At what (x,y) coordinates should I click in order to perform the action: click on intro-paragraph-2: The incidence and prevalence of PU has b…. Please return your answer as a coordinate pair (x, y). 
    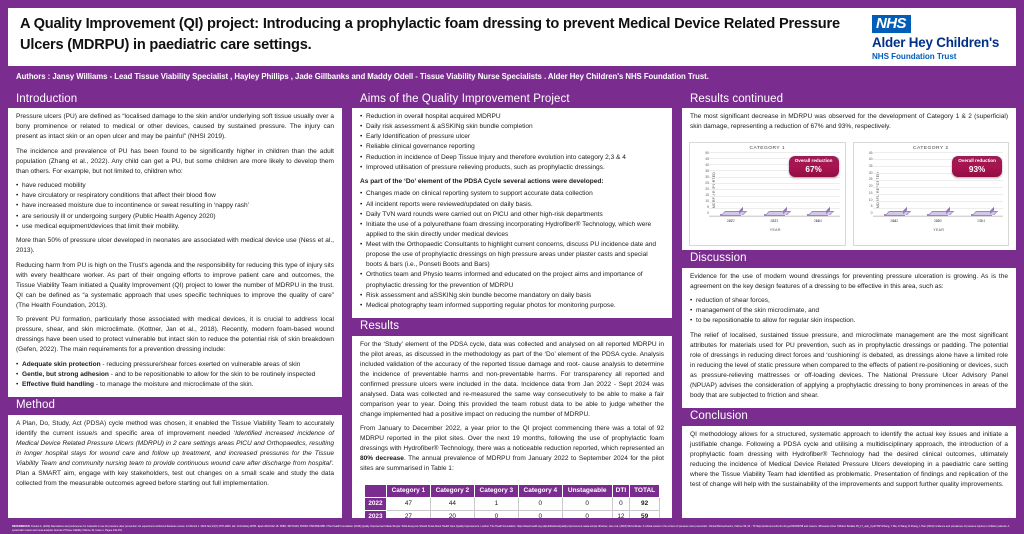
    Looking at the image, I should click on (175, 161).